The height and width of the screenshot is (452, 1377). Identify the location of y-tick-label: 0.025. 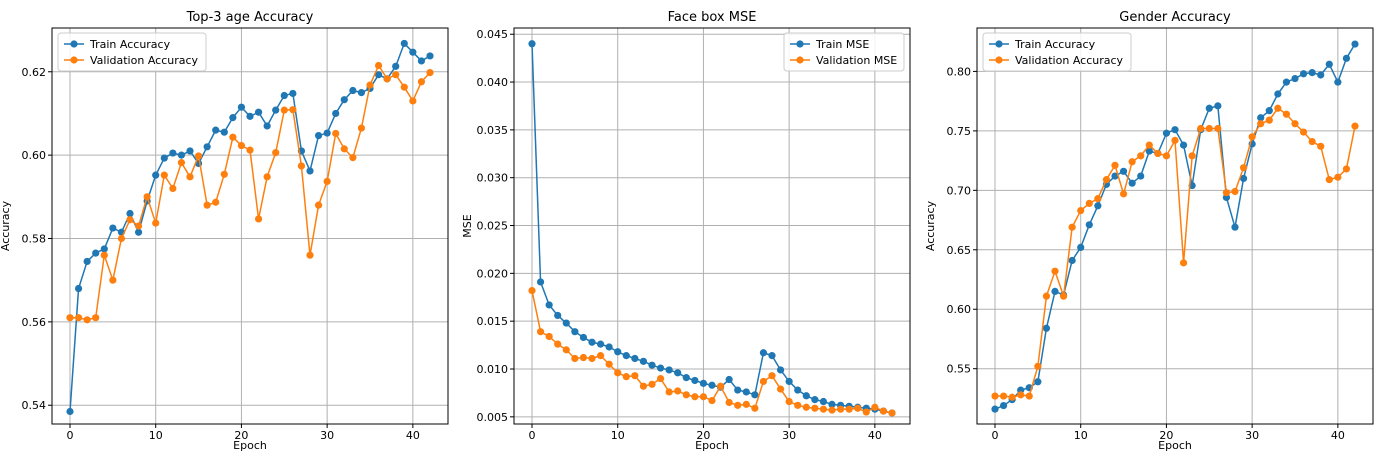
(493, 226).